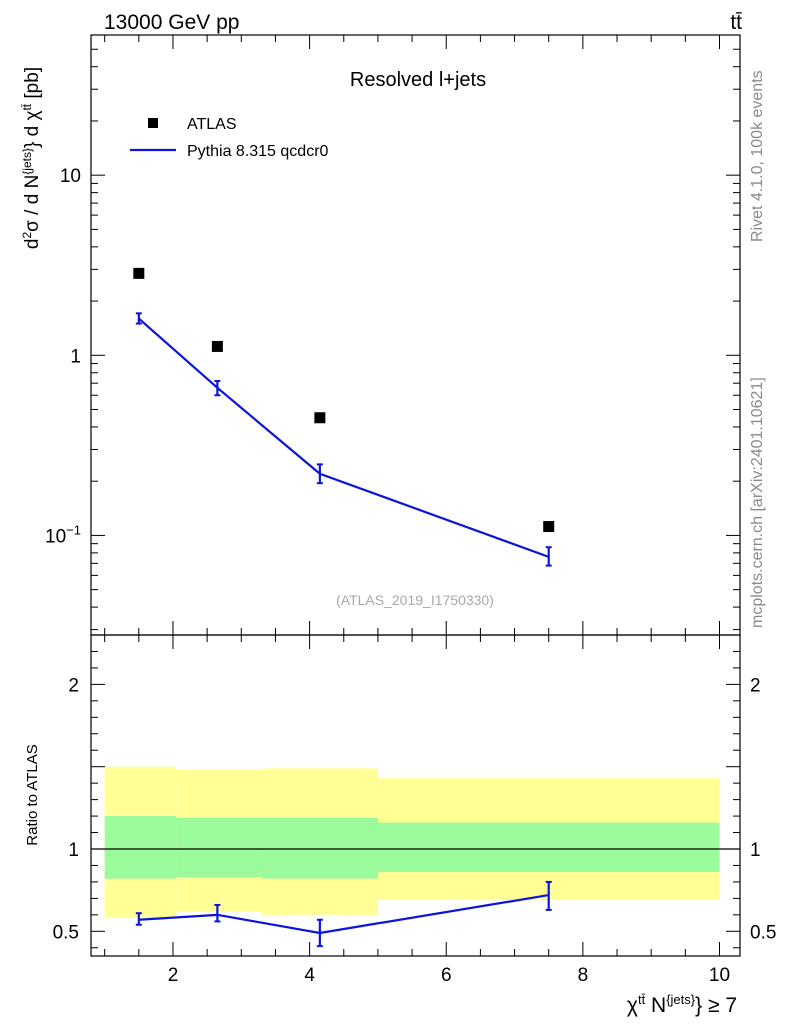  What do you see at coordinates (415, 600) in the screenshot?
I see `watermark: (ATLAS_2019_I1750330)` at bounding box center [415, 600].